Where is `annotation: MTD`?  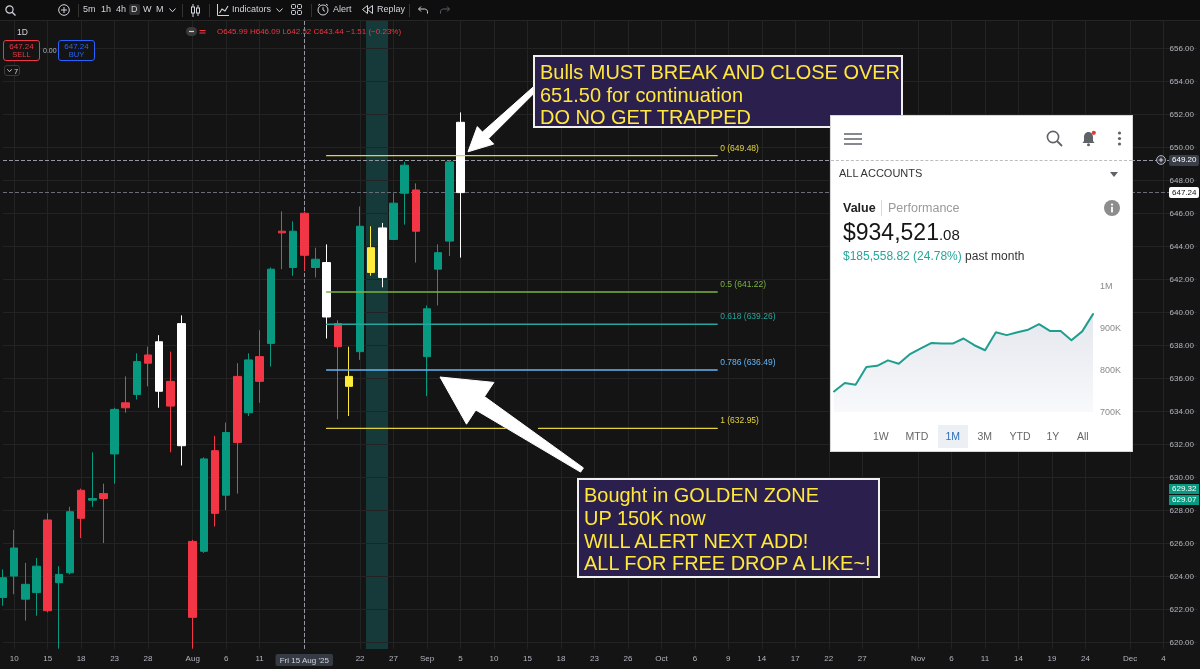
annotation: MTD is located at coordinates (917, 436).